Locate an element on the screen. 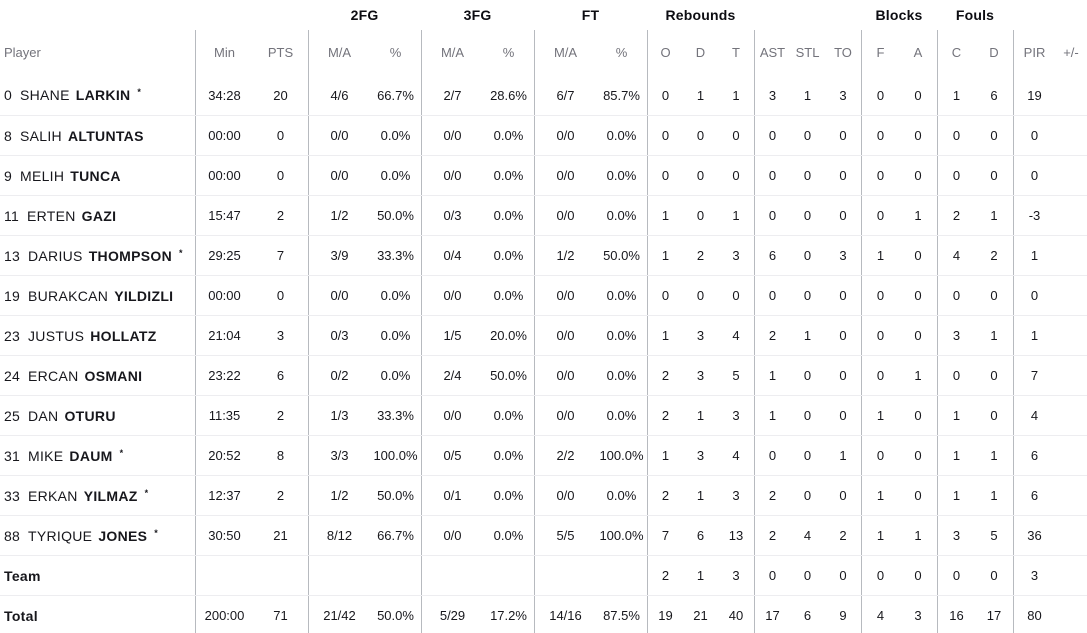 The image size is (1087, 633). jersey-number: 31 is located at coordinates (12, 455).